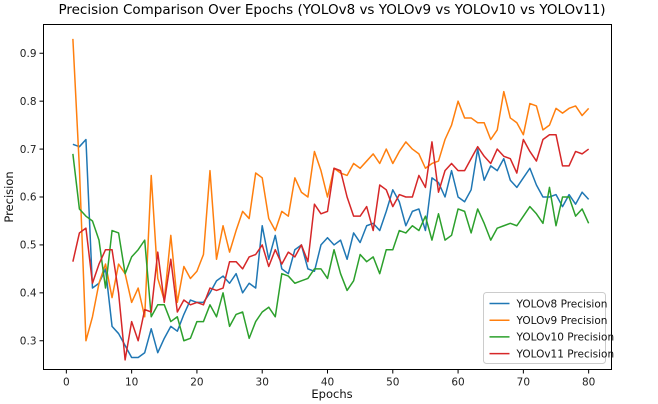  I want to click on x-tick-label: 30, so click(262, 383).